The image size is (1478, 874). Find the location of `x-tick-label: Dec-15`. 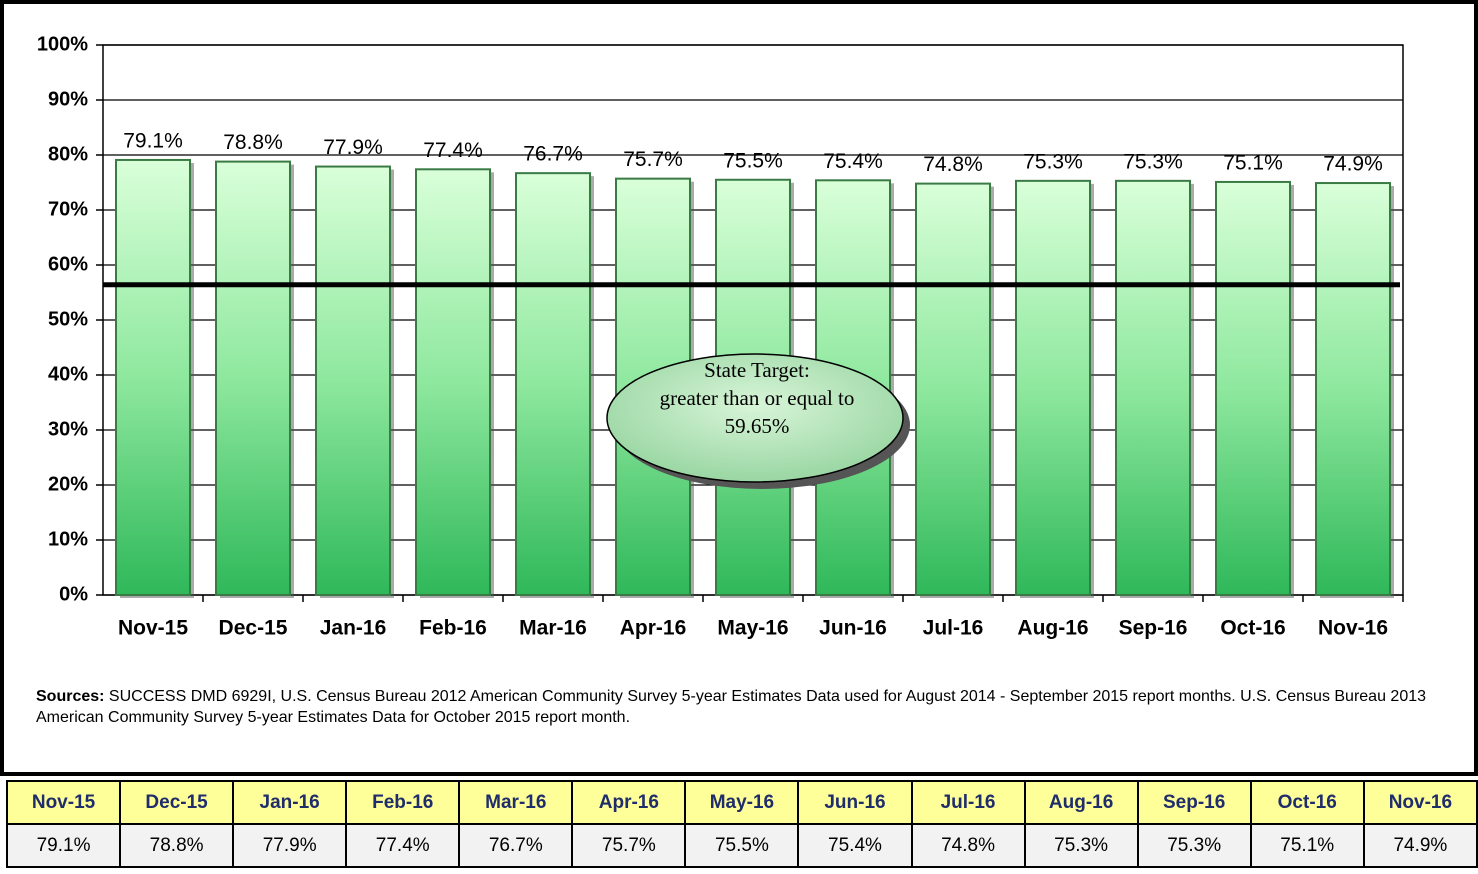

x-tick-label: Dec-15 is located at coordinates (253, 628).